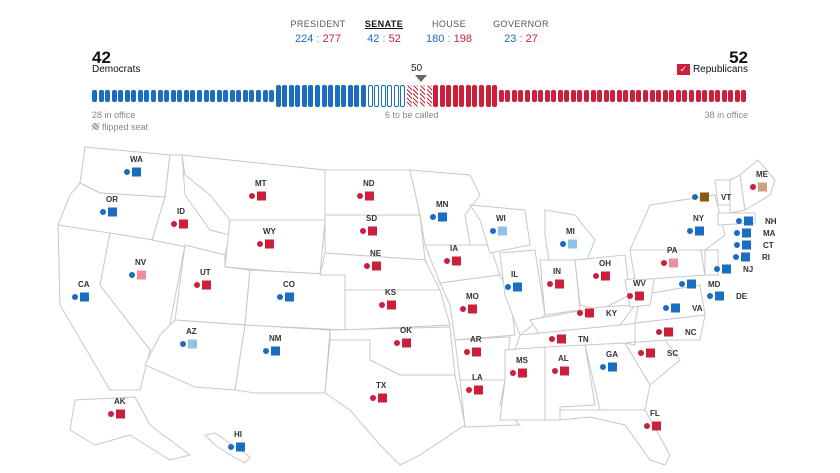 Image resolution: width=840 pixels, height=473 pixels. I want to click on state-co: CO, so click(286, 291).